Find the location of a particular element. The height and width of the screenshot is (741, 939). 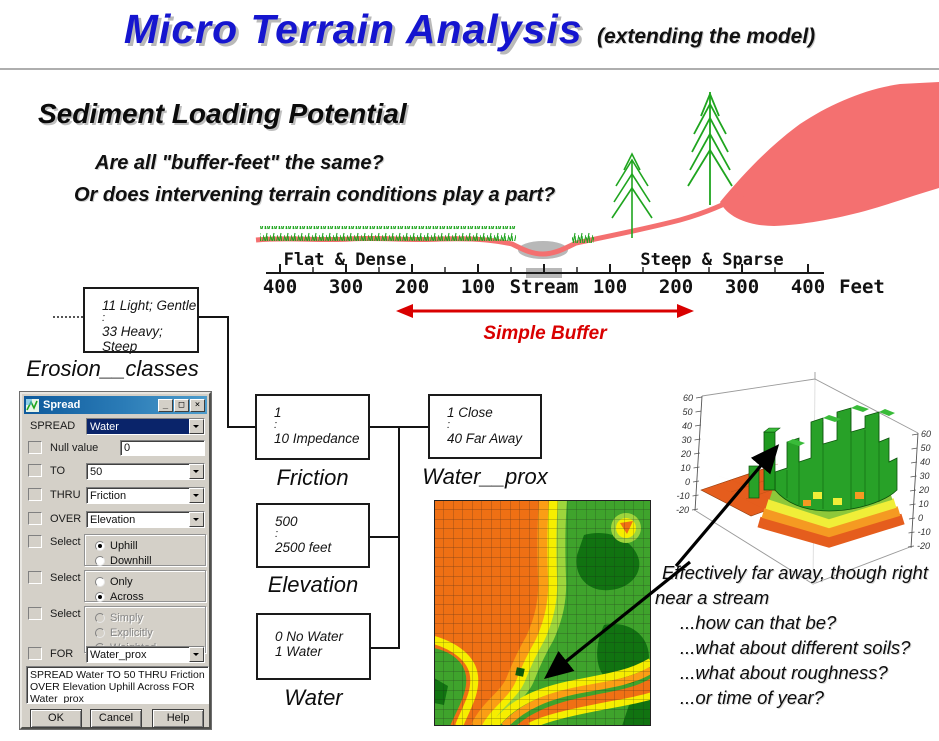

select1-label: Select is located at coordinates (65, 542).